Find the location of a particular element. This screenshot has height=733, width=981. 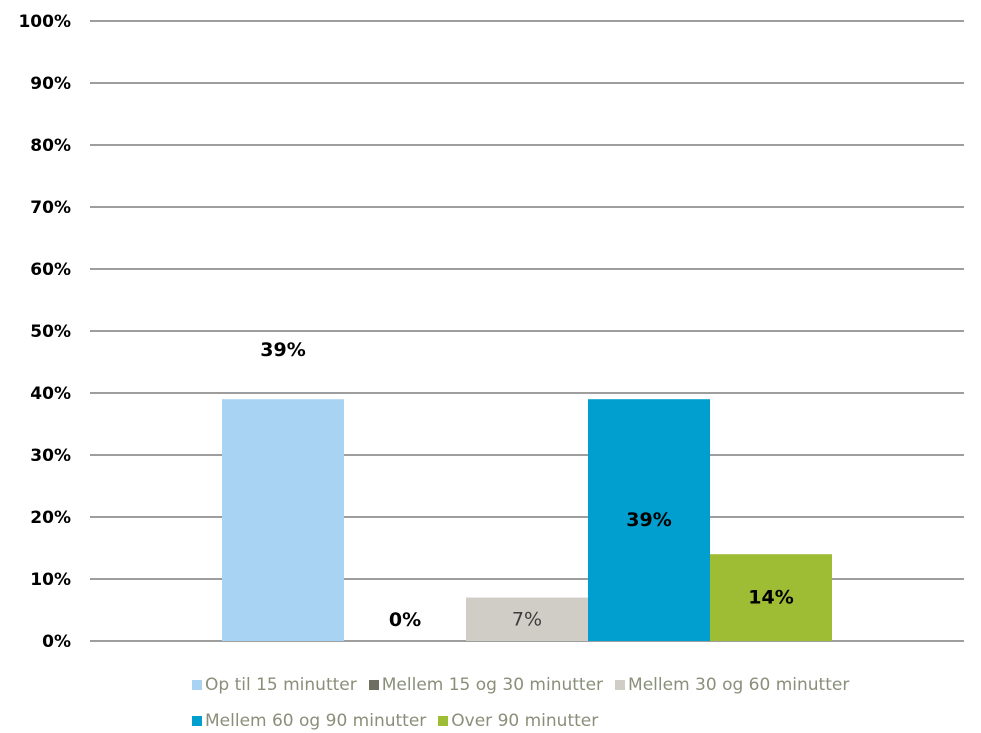

y-tick-label: 10% is located at coordinates (50, 580).